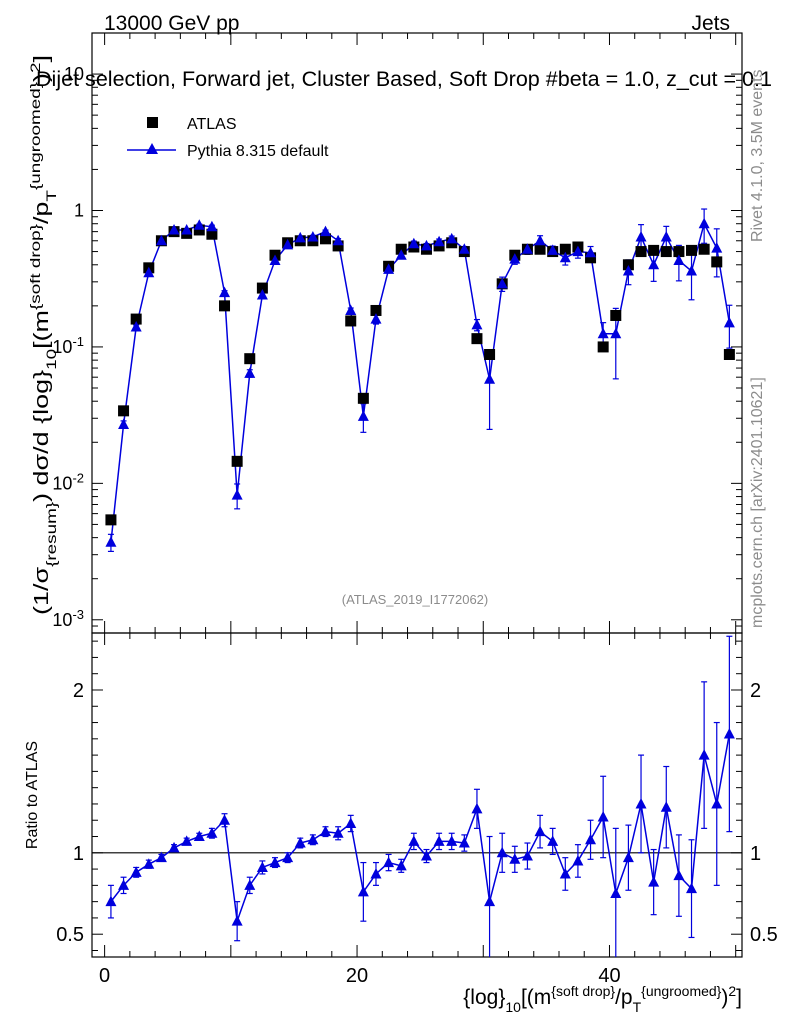 This screenshot has width=786, height=1024. I want to click on energy-label: 13000 GeV pp, so click(171, 23).